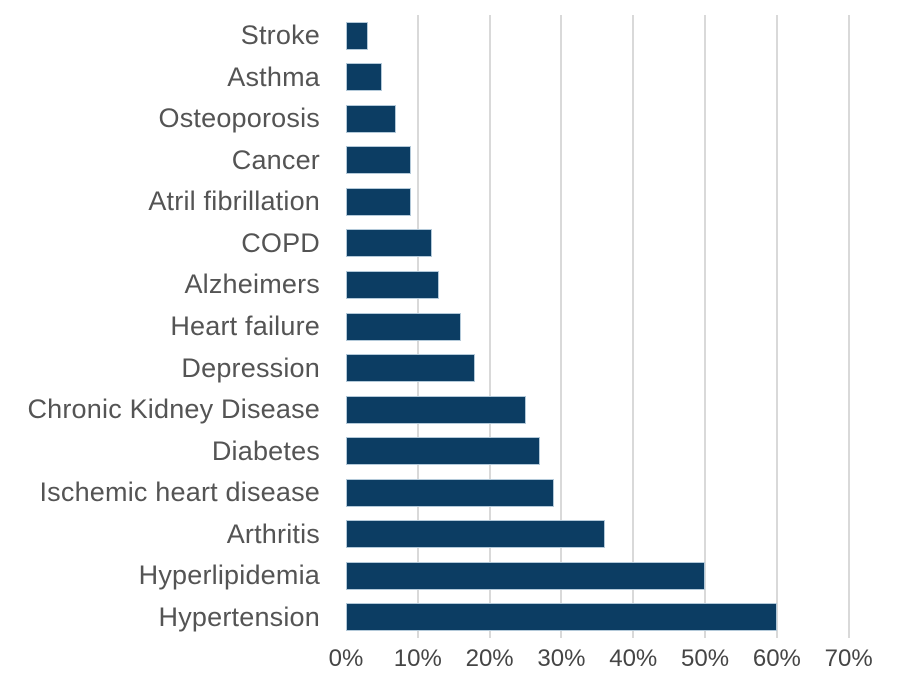  Describe the element at coordinates (443, 451) in the screenshot. I see `bar-diabetes` at that location.